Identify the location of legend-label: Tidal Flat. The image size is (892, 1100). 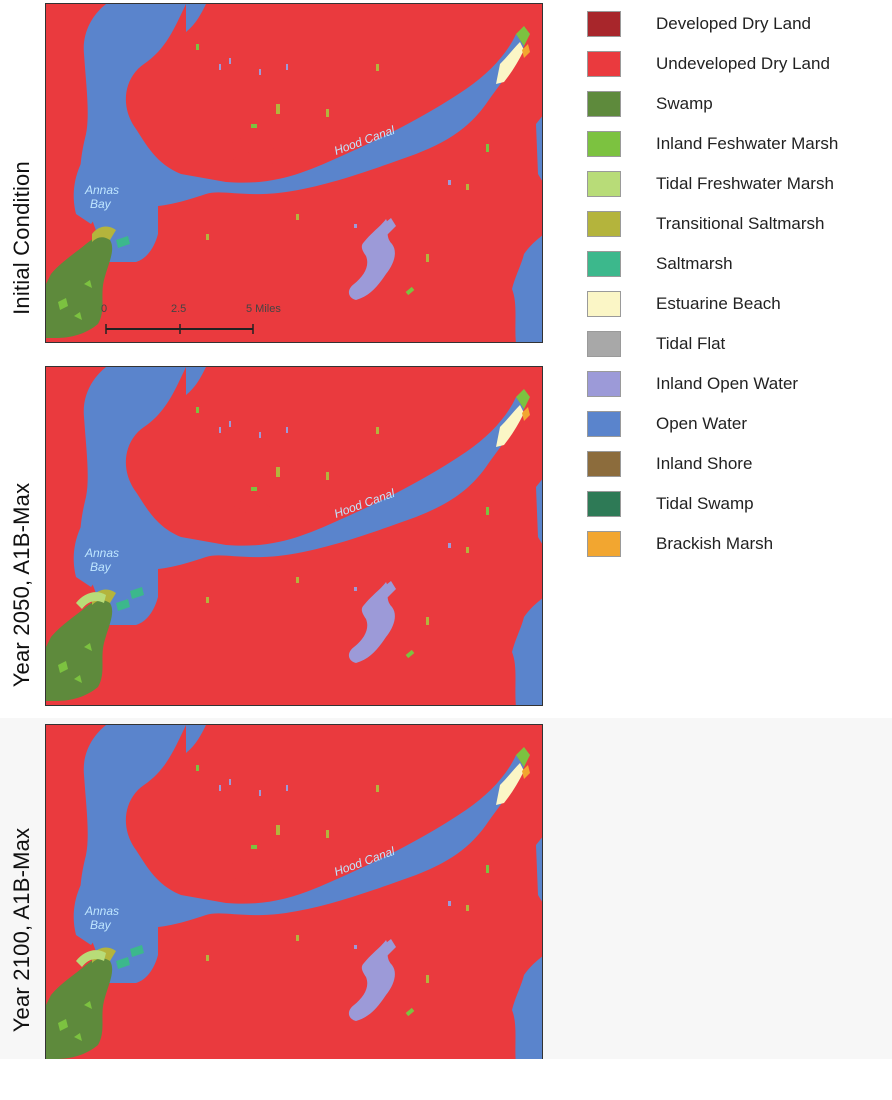
(691, 343).